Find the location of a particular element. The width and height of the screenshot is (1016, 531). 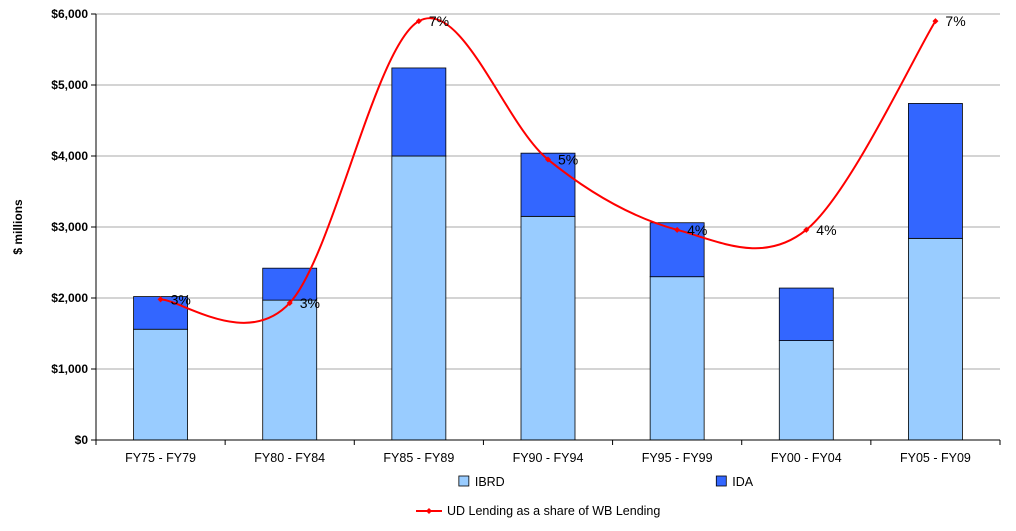

x-tick-label: FY05 - FY09 is located at coordinates (935, 458).